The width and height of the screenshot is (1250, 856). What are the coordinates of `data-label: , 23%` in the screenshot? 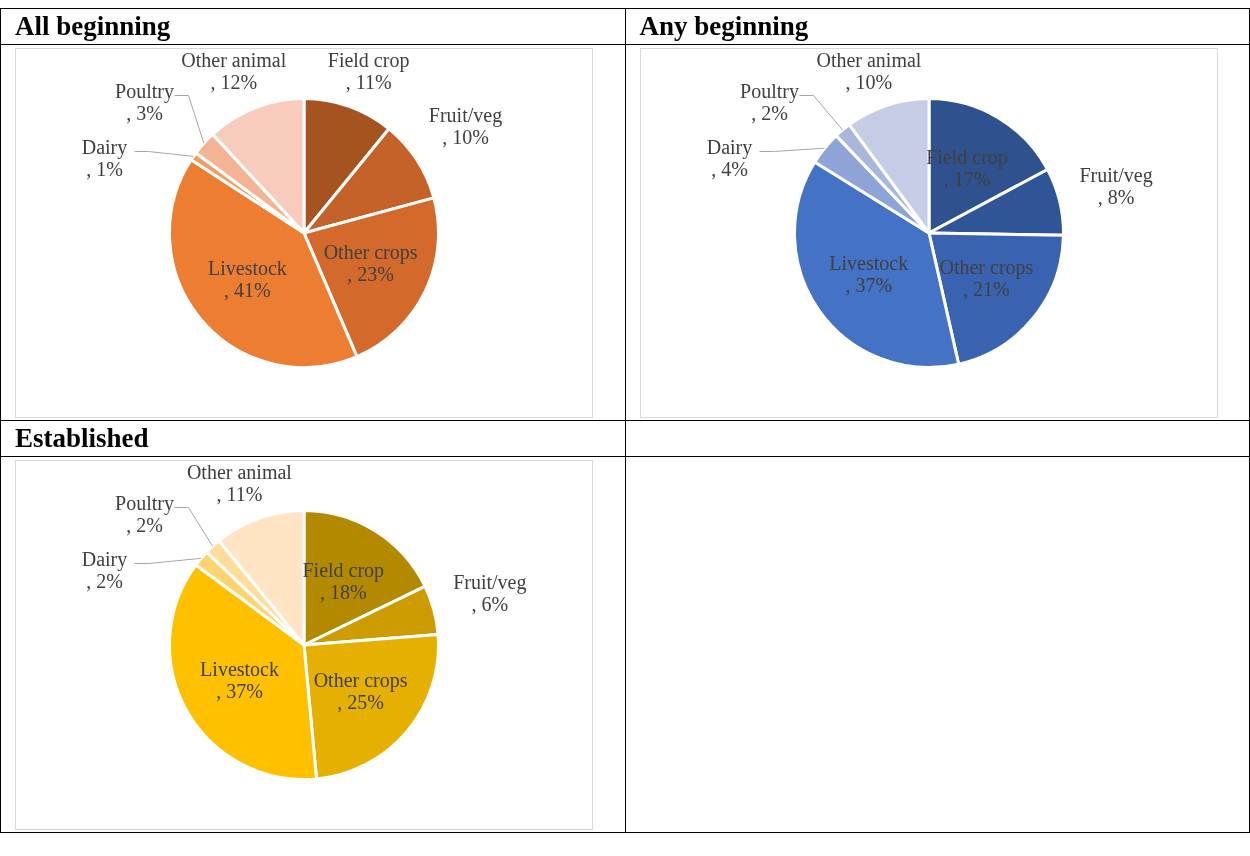 It's located at (370, 274).